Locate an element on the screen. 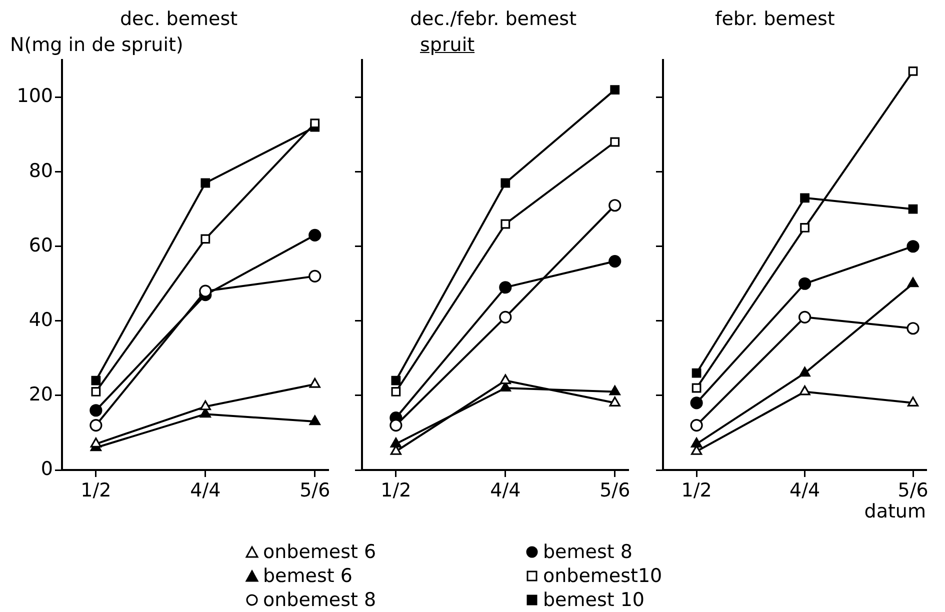 The height and width of the screenshot is (612, 945). y-axis-title: N(mg in de spruit) is located at coordinates (97, 45).